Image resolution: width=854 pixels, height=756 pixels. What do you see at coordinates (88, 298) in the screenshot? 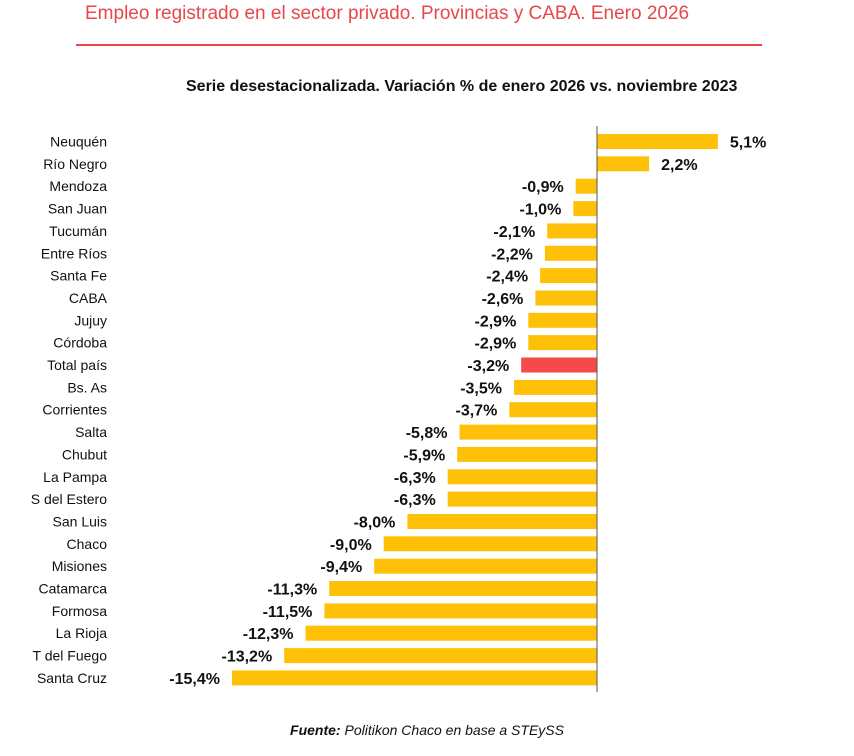
I see `category-label-caba: CABA` at bounding box center [88, 298].